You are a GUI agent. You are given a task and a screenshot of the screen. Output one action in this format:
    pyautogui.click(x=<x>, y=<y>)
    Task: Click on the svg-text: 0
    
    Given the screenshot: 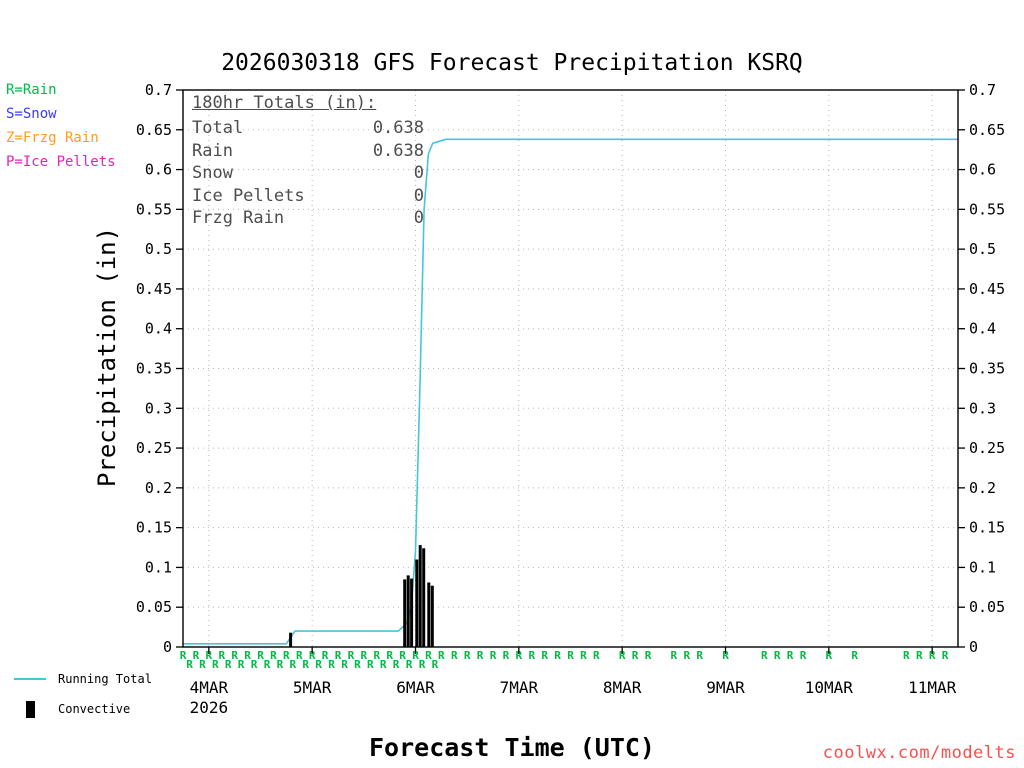 What is the action you would take?
    pyautogui.click(x=167, y=647)
    